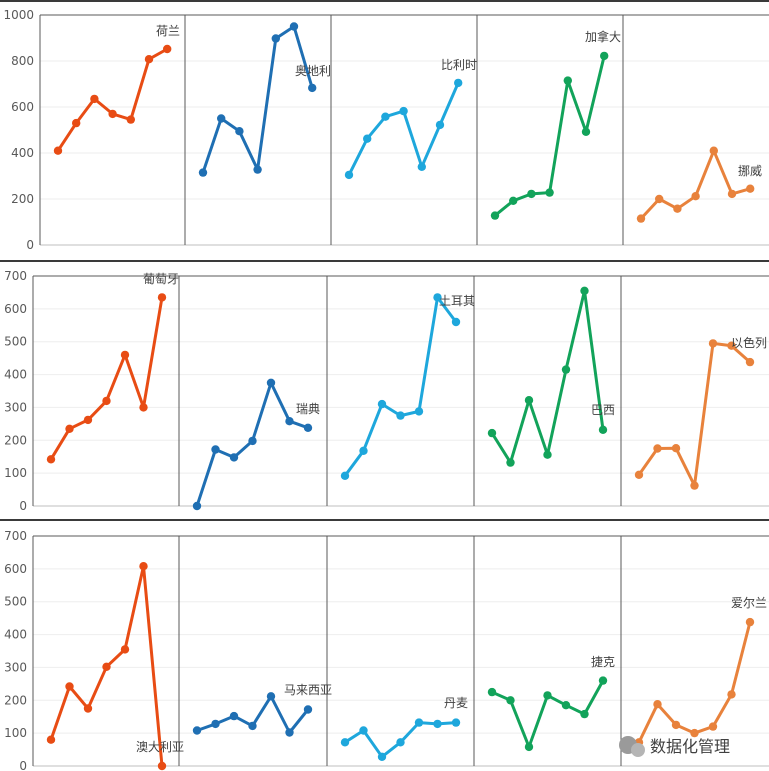 The image size is (769, 771). What do you see at coordinates (750, 171) in the screenshot?
I see `series-label: 挪威` at bounding box center [750, 171].